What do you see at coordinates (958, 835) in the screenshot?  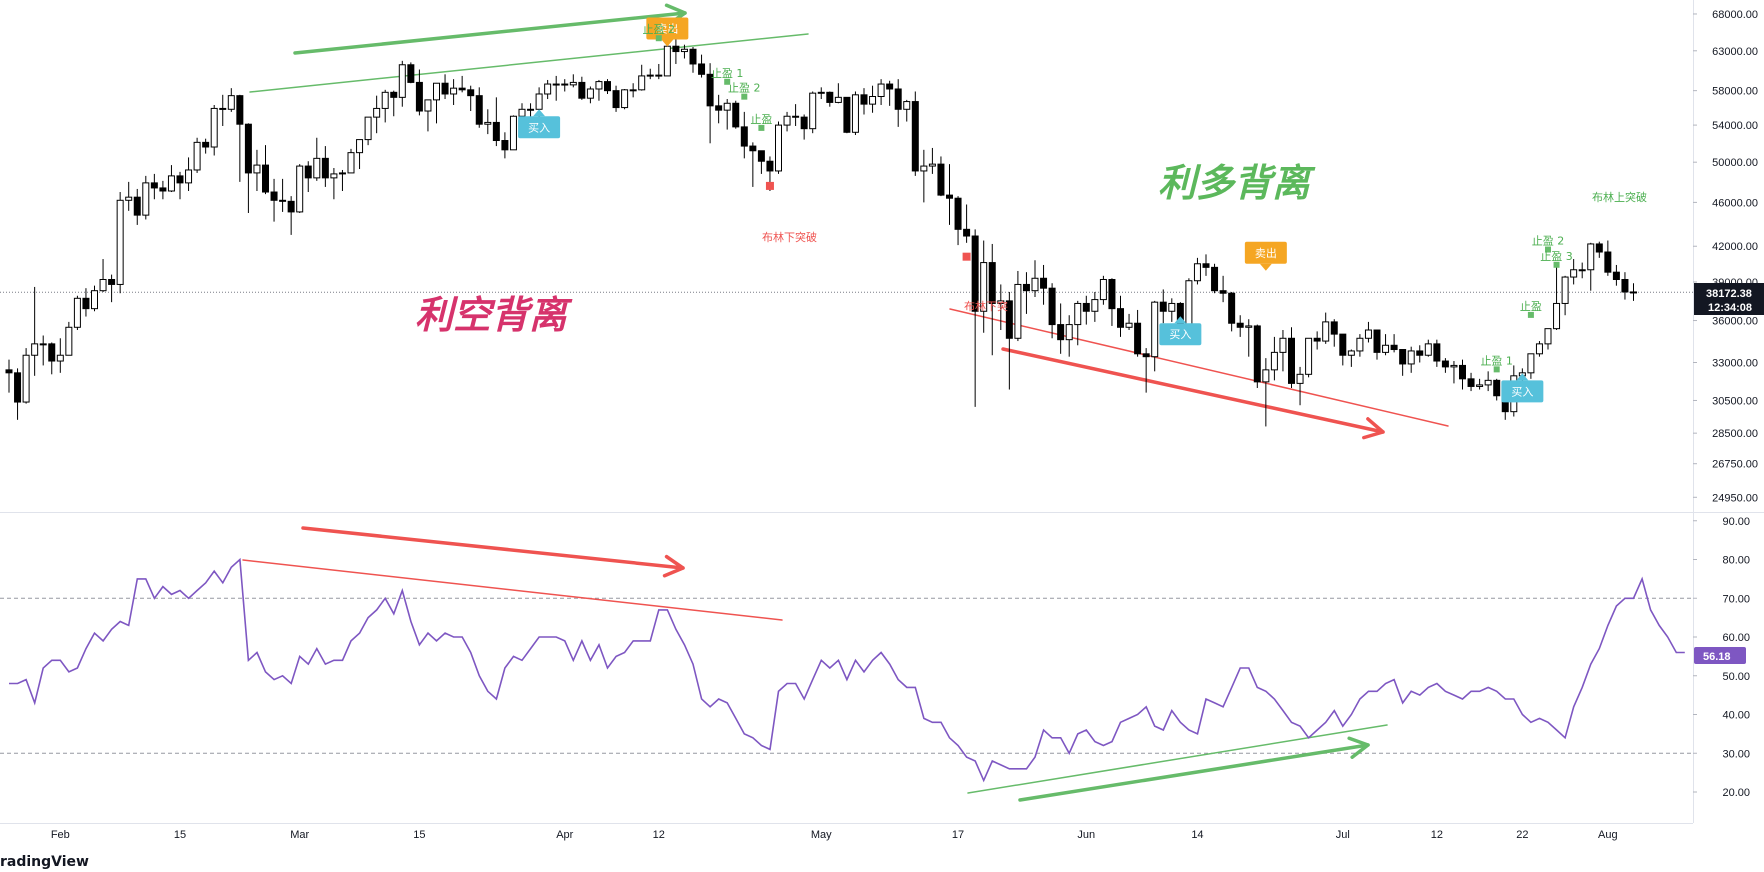 I see `time-tick-label: 17` at bounding box center [958, 835].